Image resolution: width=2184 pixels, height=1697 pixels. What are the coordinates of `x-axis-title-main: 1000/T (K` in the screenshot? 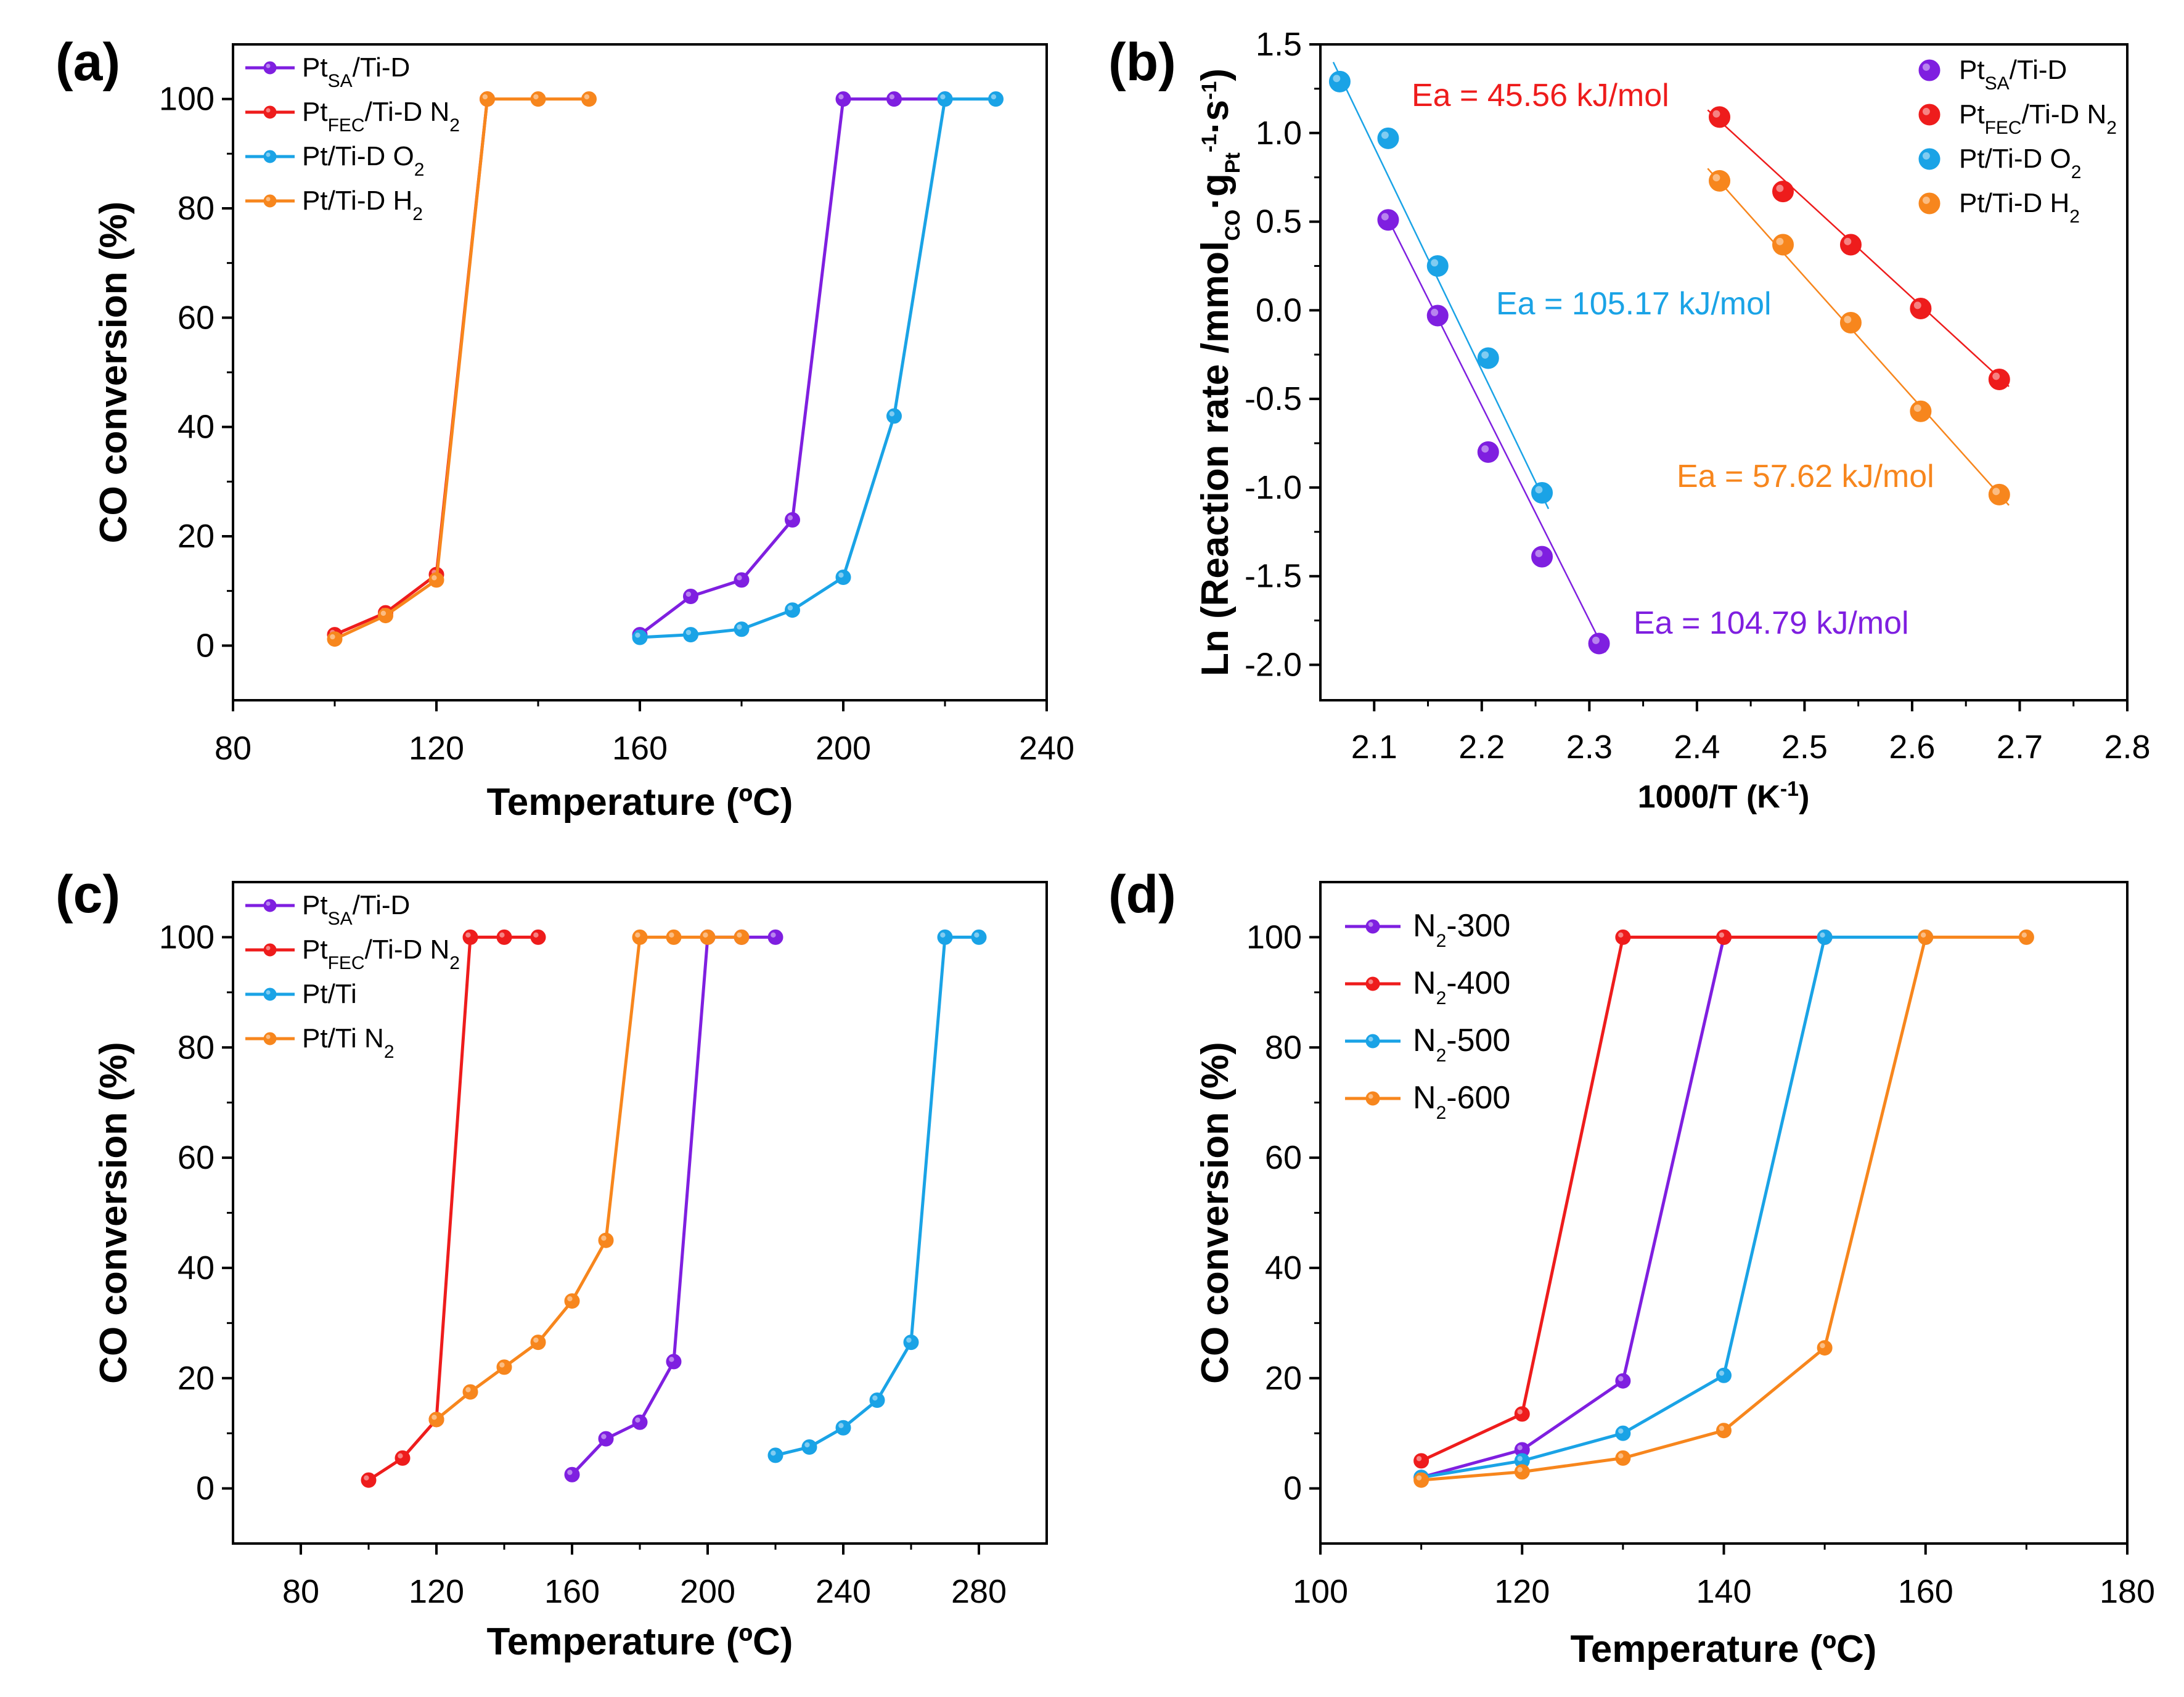 It's located at (1710, 797).